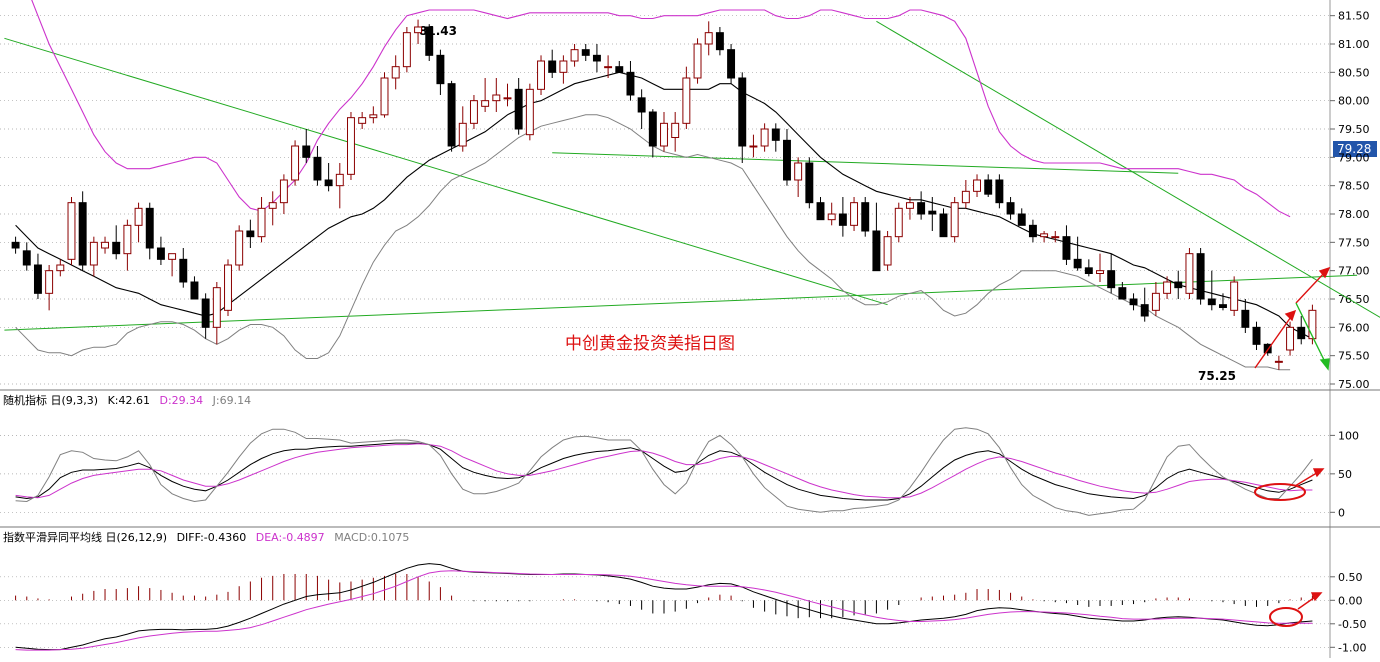 This screenshot has height=662, width=1380. I want to click on kdj-d-line, so click(664, 471).